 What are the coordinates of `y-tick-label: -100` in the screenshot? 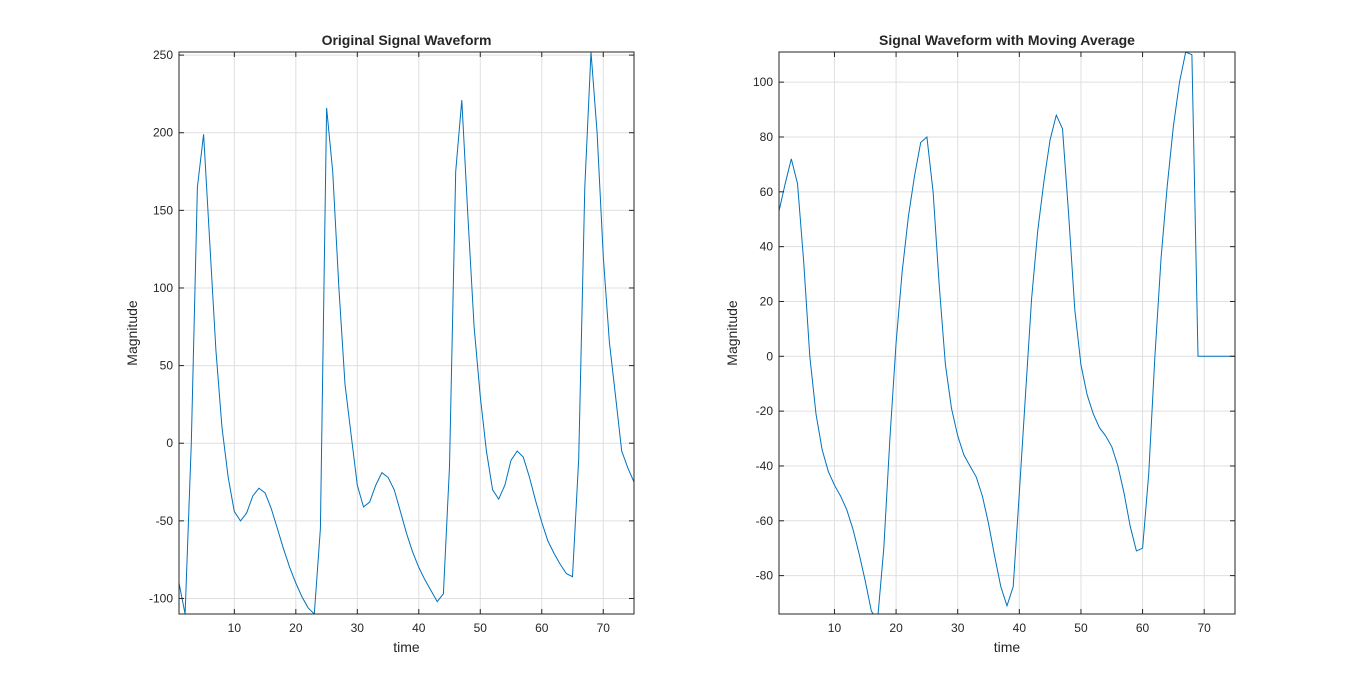 It's located at (161, 598).